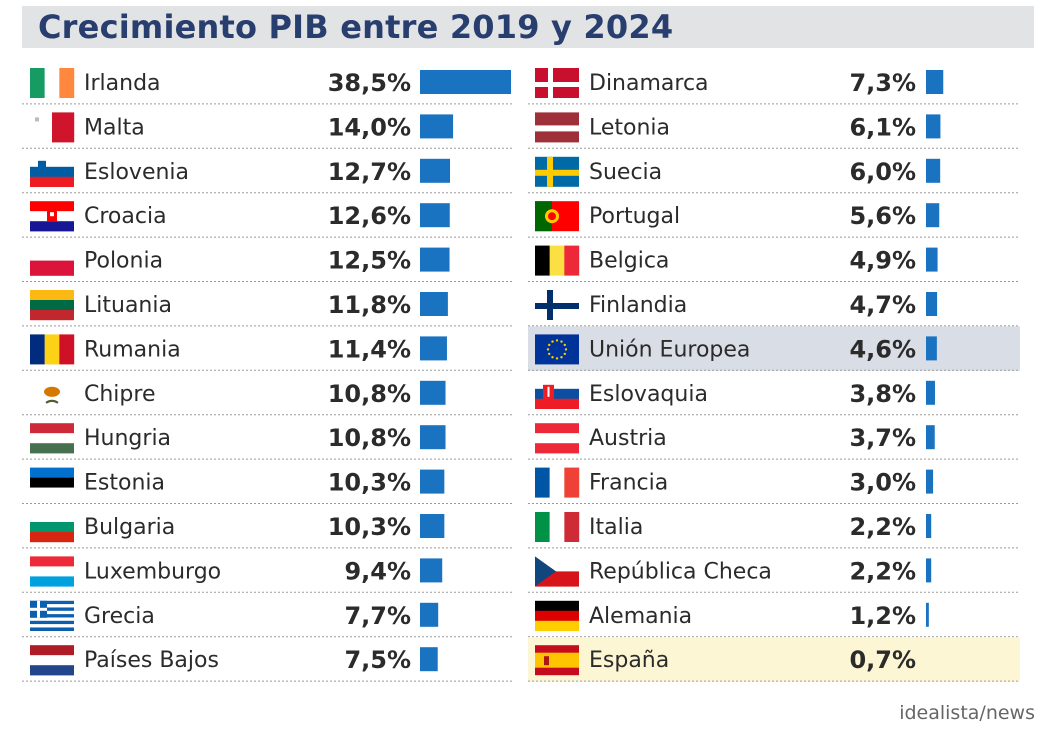  Describe the element at coordinates (268, 663) in the screenshot. I see `table-row: Países Bajos 7,5%` at that location.